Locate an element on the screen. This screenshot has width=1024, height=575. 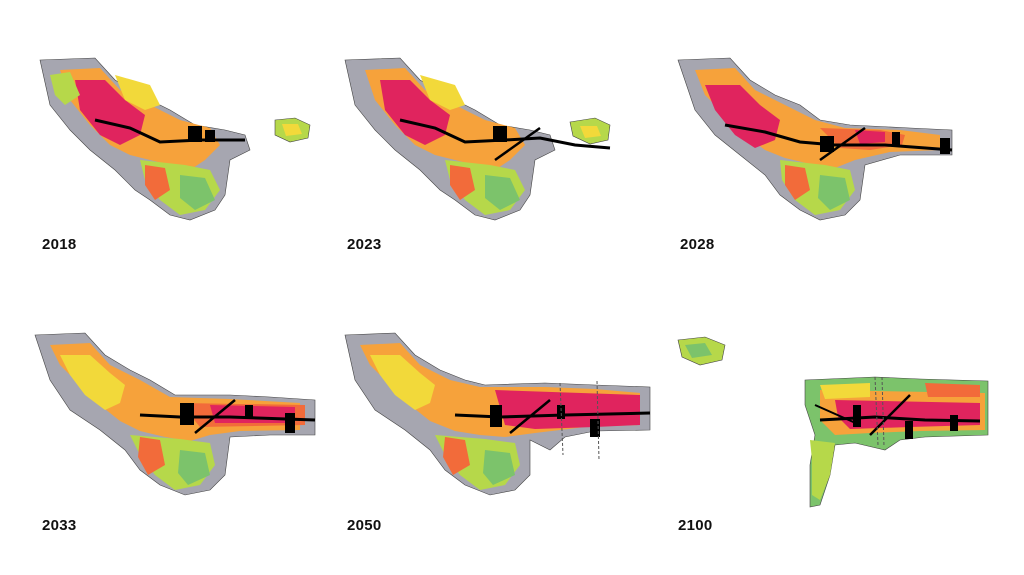
year-label: 2050 is located at coordinates (364, 525).